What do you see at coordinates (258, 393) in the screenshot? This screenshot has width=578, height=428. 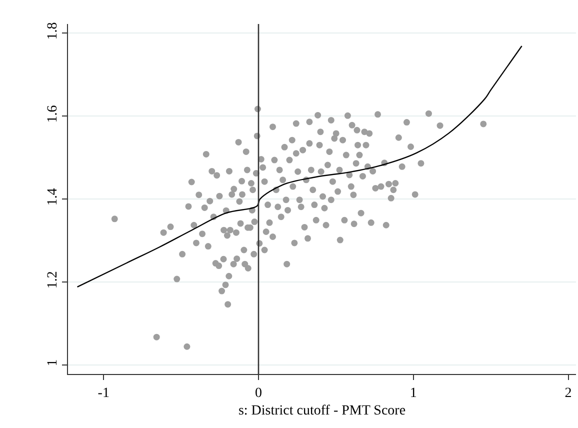 I see `x-tick-label: 0` at bounding box center [258, 393].